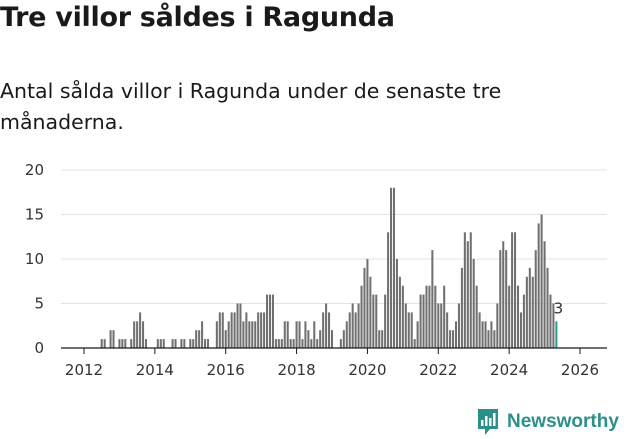 The image size is (631, 439). I want to click on newsworthy-brand: Newsworthy, so click(547, 422).